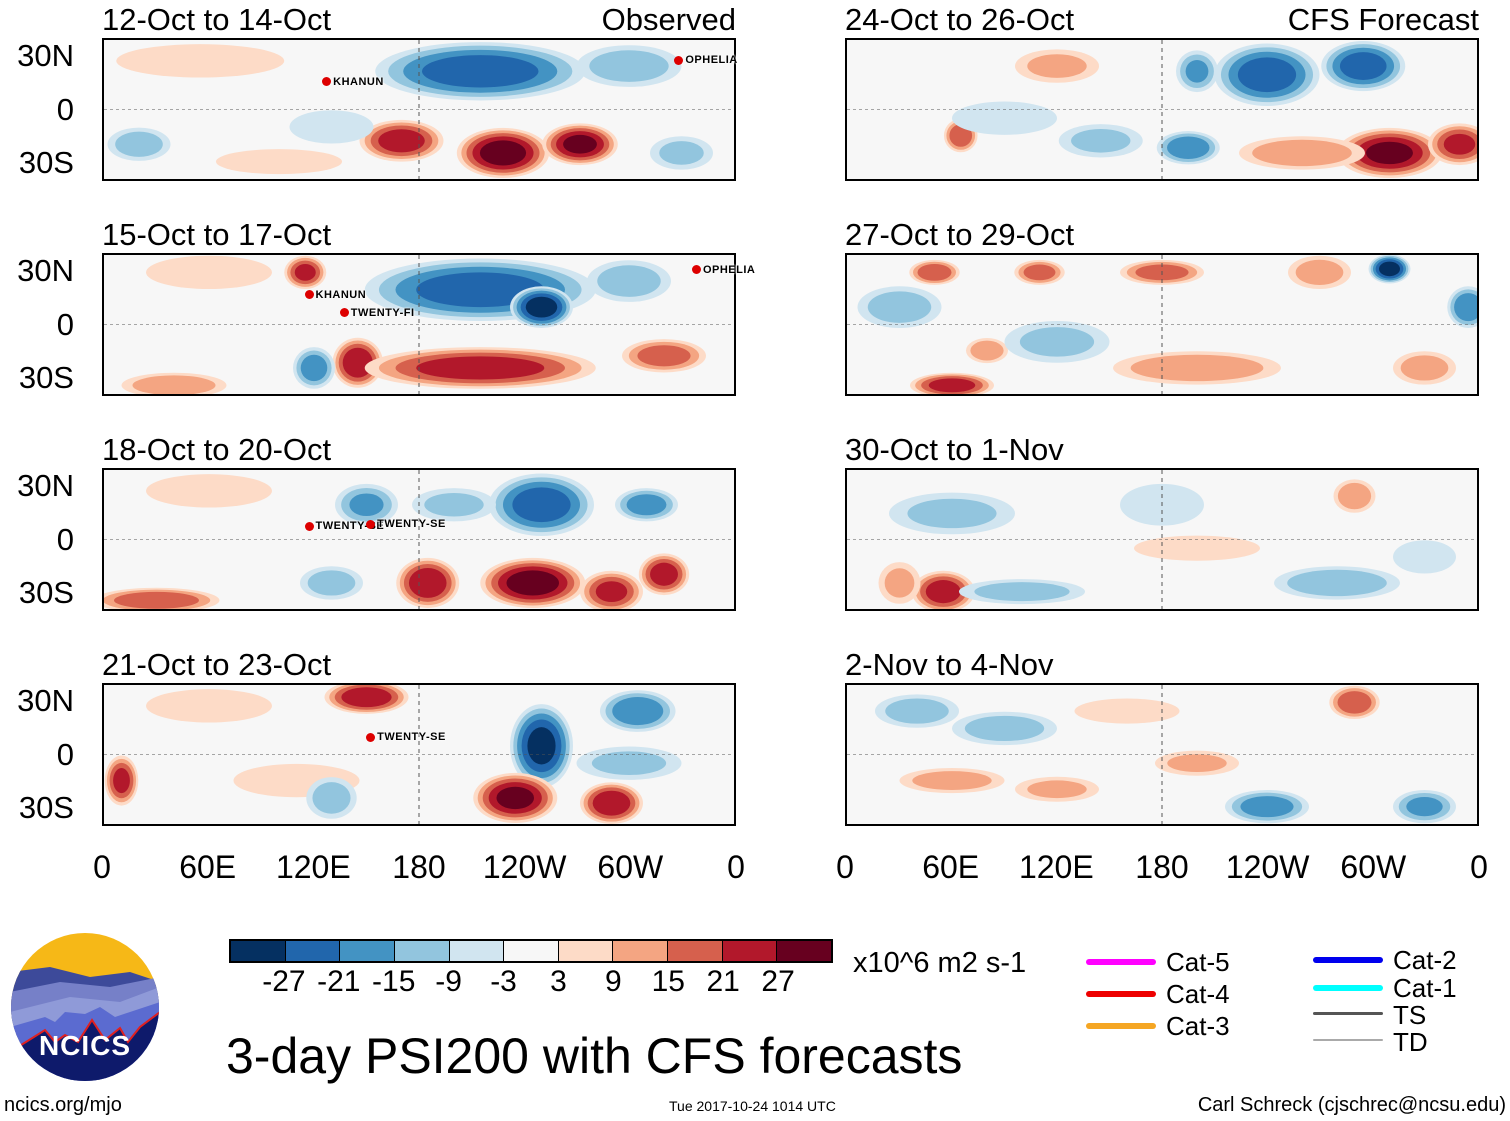 The height and width of the screenshot is (1121, 1510). Describe the element at coordinates (1348, 1040) in the screenshot. I see `legend-line-td` at that location.